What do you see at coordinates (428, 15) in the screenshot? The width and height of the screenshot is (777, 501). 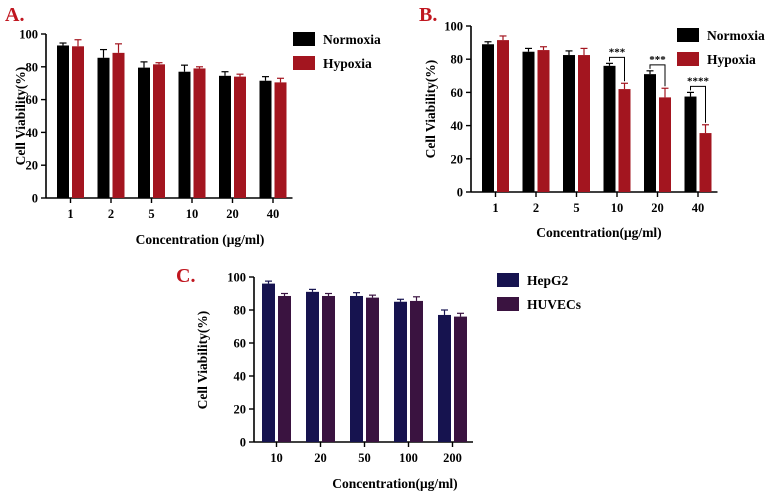 I see `panel-letter: B.` at bounding box center [428, 15].